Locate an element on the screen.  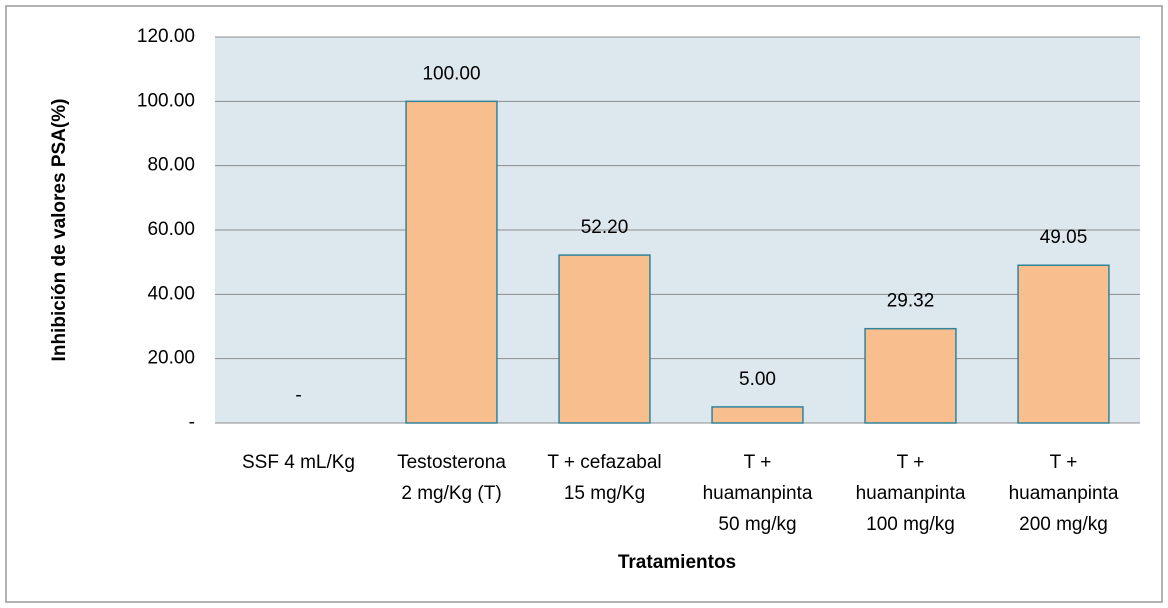
y-tick-label: 60.00 is located at coordinates (171, 229).